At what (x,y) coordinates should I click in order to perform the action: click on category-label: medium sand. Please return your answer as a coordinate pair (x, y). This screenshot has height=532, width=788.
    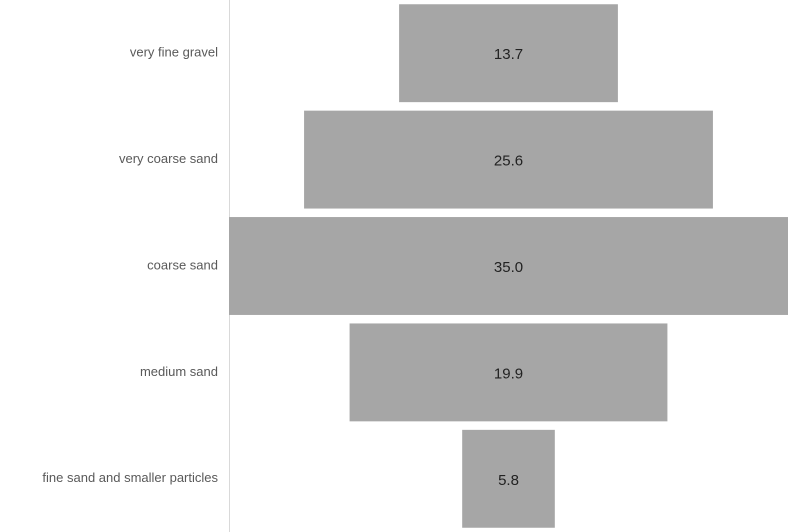
    Looking at the image, I should click on (179, 371).